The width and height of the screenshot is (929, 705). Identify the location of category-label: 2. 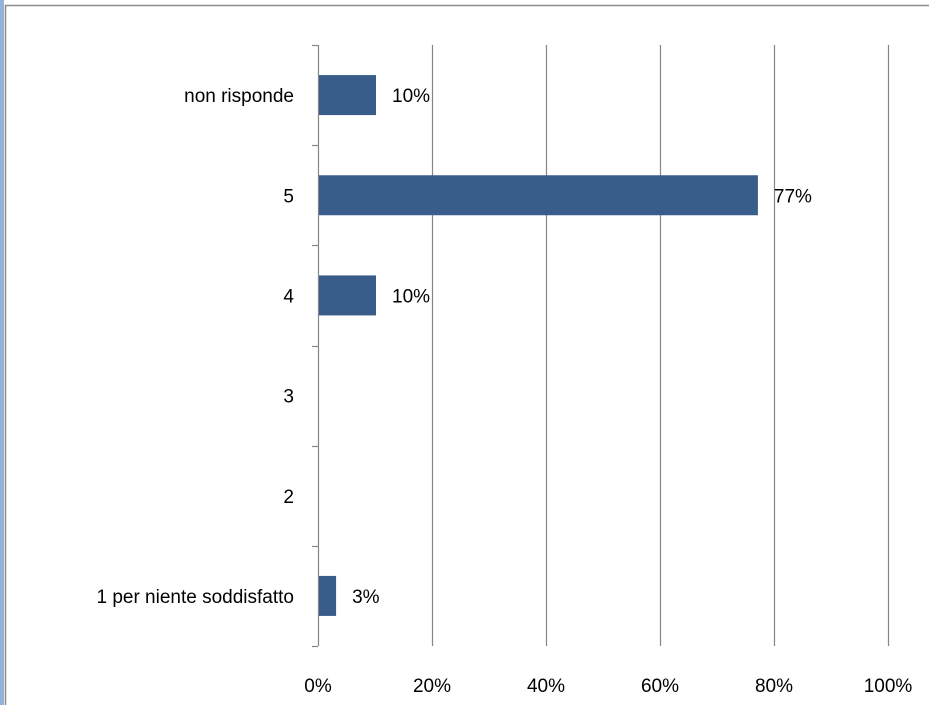
(288, 497).